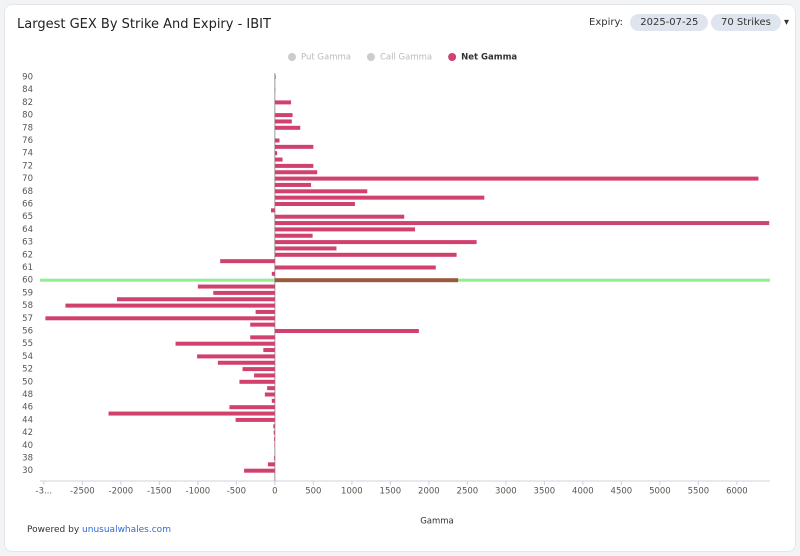 This screenshot has height=556, width=800. What do you see at coordinates (660, 492) in the screenshot?
I see `x-tick-label: 5000` at bounding box center [660, 492].